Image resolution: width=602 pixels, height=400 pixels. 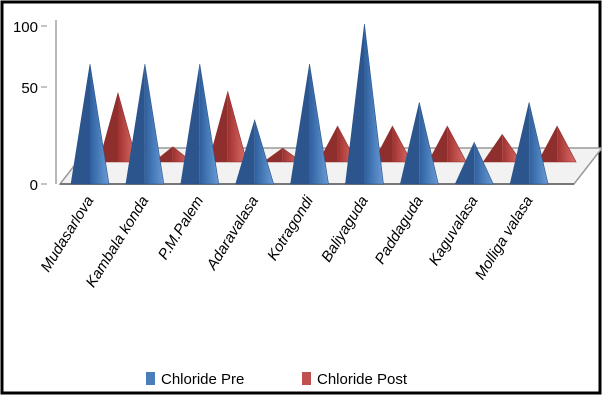 I want to click on legend: Chloride Pre Chloride Post, so click(x=277, y=379).